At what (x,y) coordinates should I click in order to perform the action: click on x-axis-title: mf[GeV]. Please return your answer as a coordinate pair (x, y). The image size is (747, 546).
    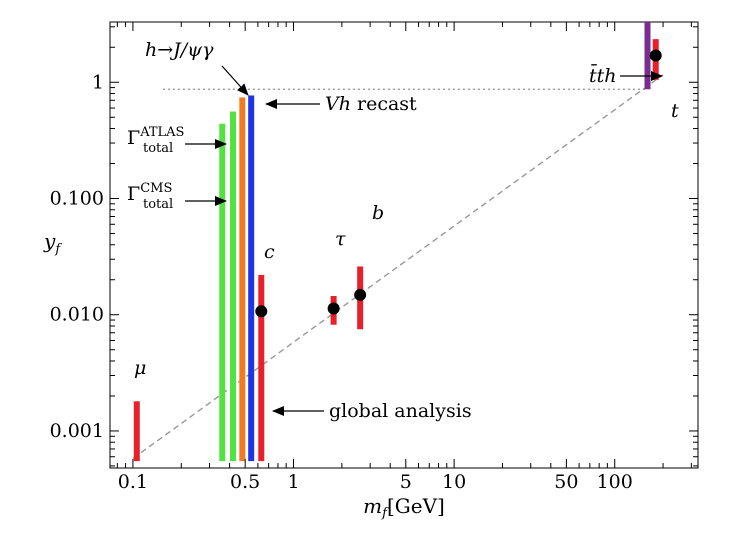
    Looking at the image, I should click on (404, 507).